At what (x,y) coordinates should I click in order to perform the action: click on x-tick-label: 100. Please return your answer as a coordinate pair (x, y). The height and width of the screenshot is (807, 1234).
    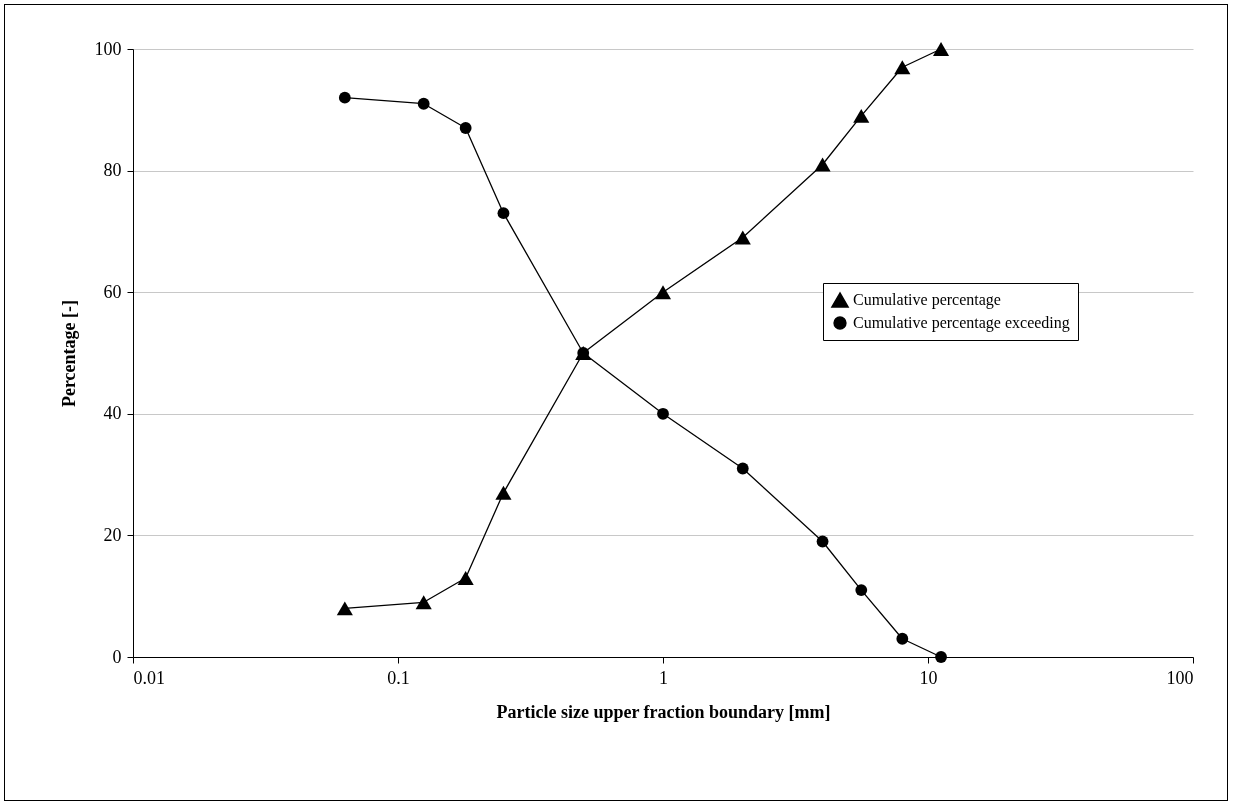
    Looking at the image, I should click on (1180, 677).